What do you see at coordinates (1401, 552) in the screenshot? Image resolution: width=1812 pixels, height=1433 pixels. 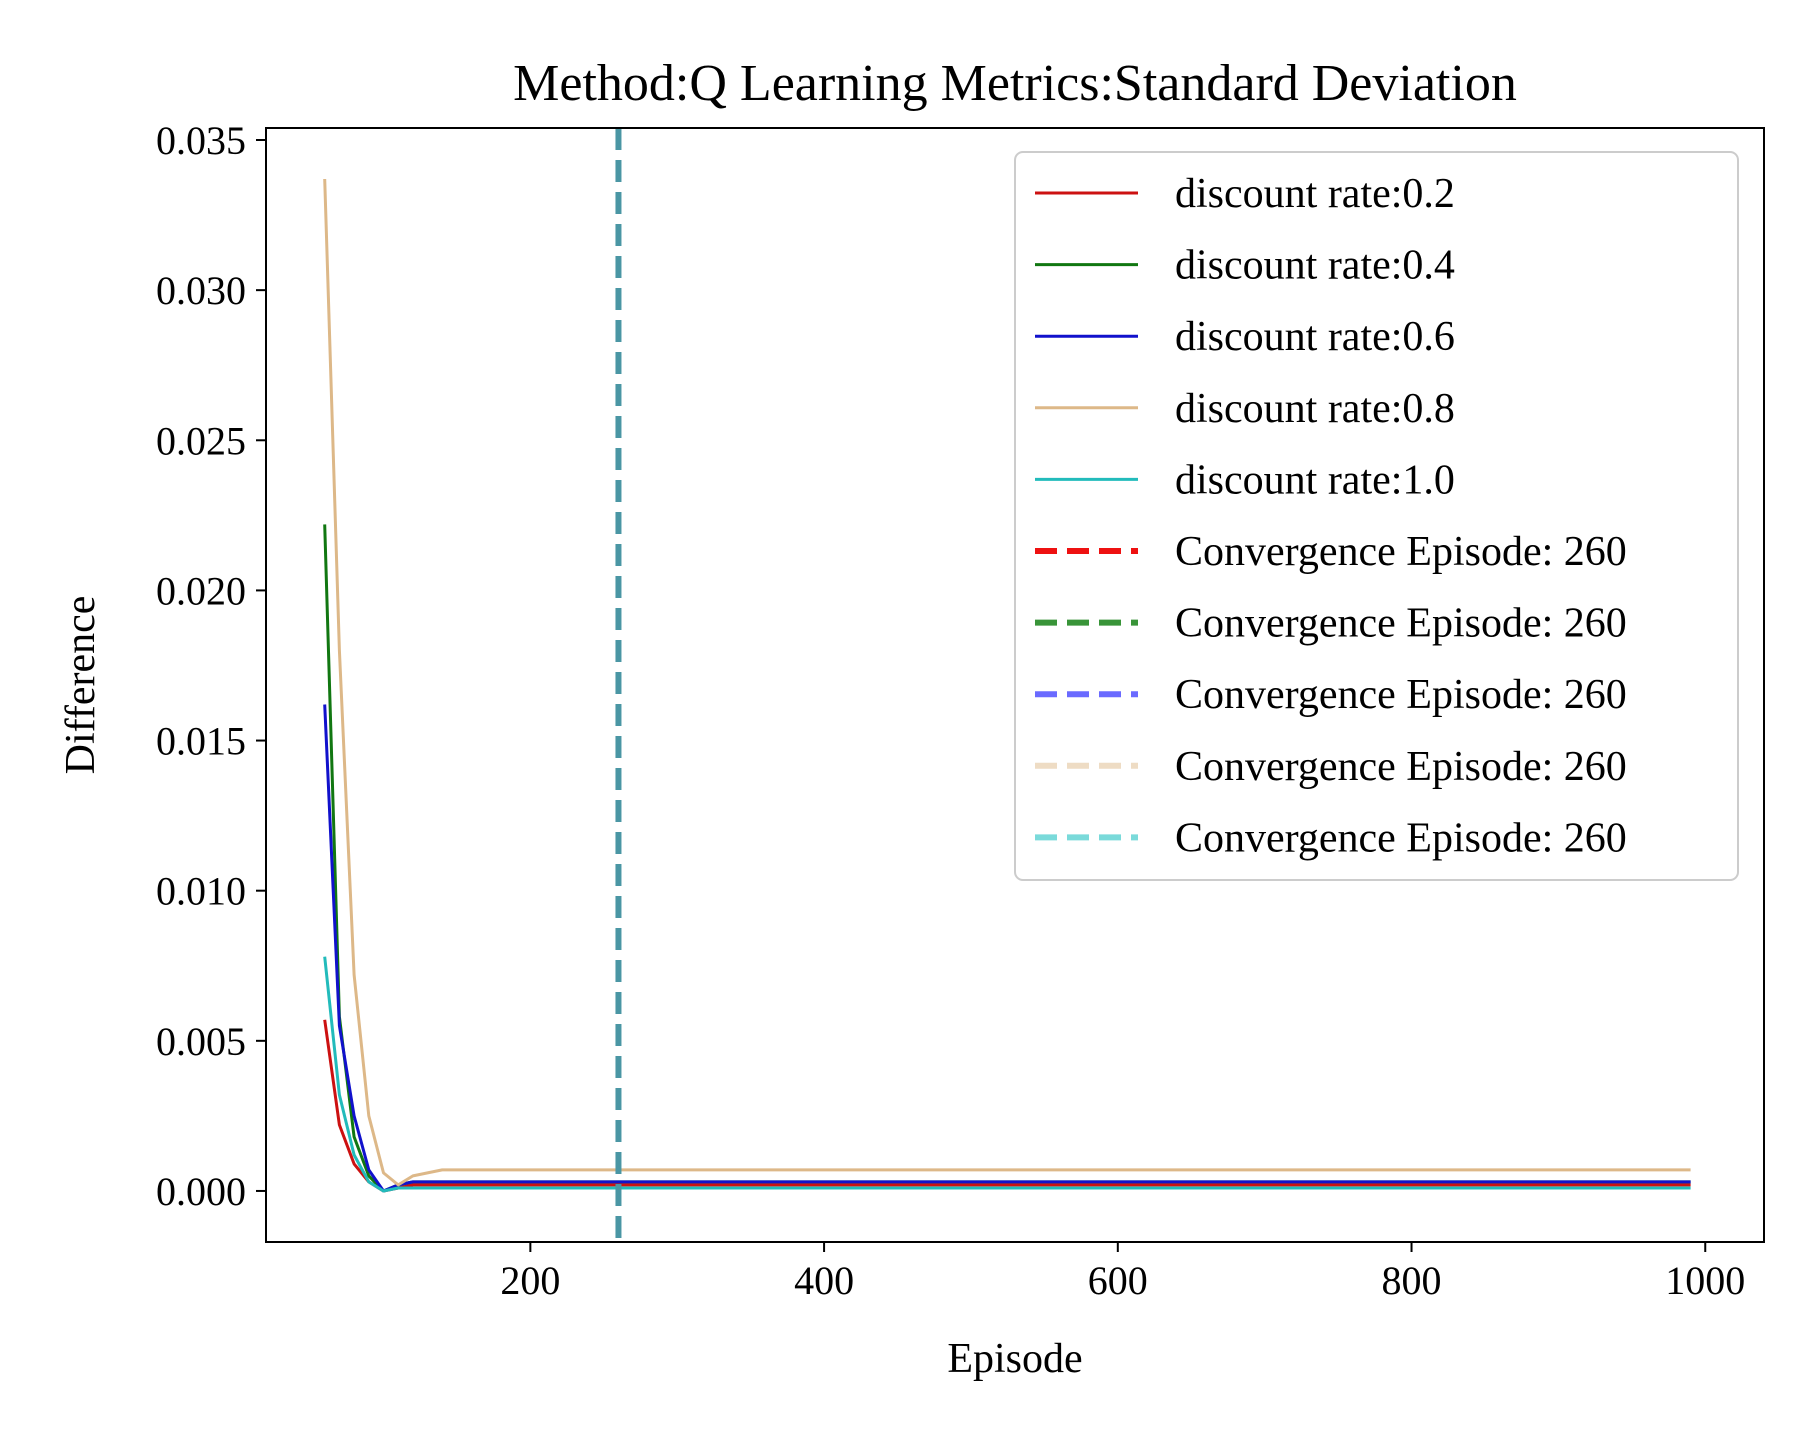 I see `legend-label-6: Convergence Episode: 260` at bounding box center [1401, 552].